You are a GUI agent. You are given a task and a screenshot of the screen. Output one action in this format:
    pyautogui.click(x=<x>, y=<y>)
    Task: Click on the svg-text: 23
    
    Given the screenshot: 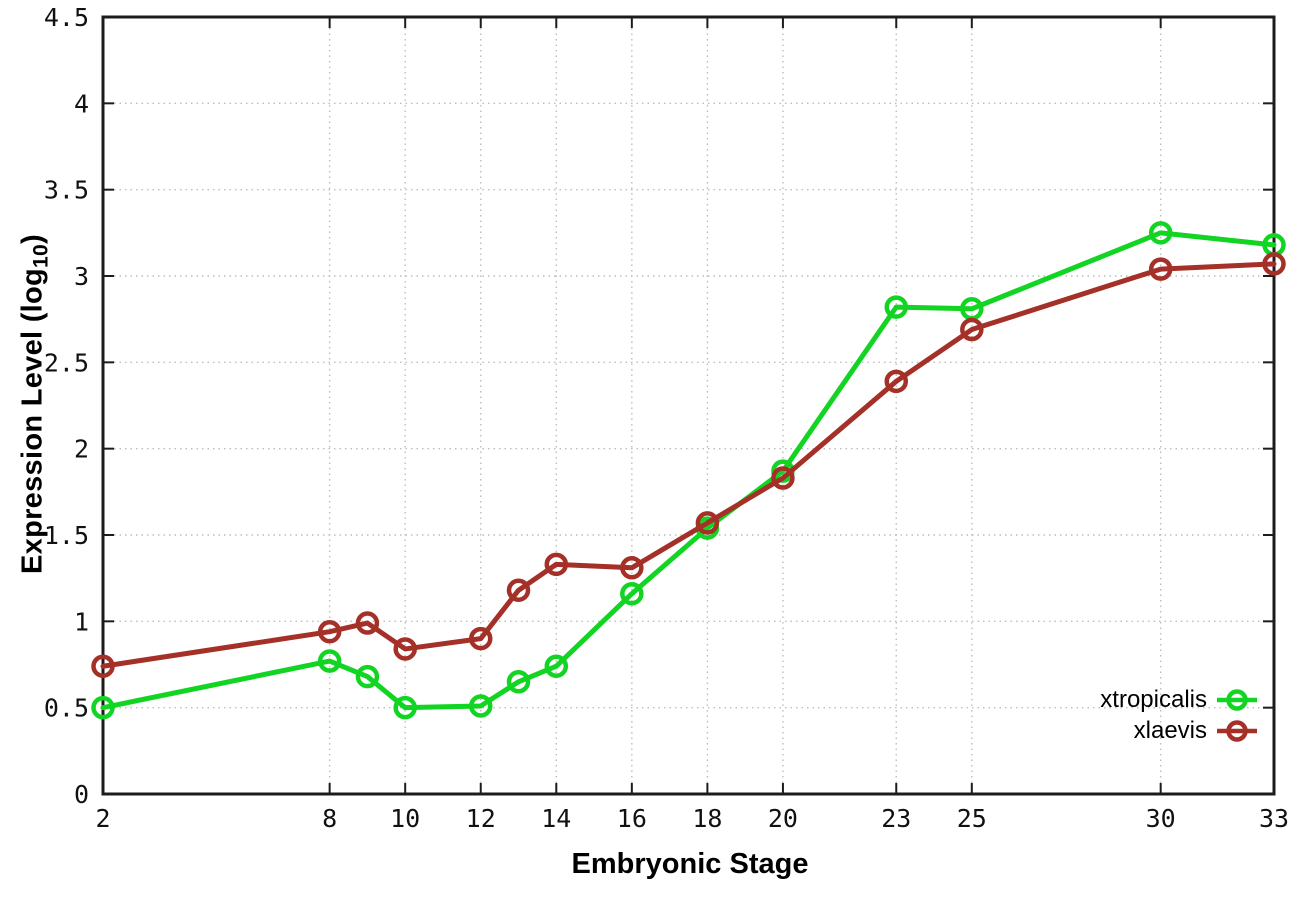 What is the action you would take?
    pyautogui.click(x=896, y=818)
    